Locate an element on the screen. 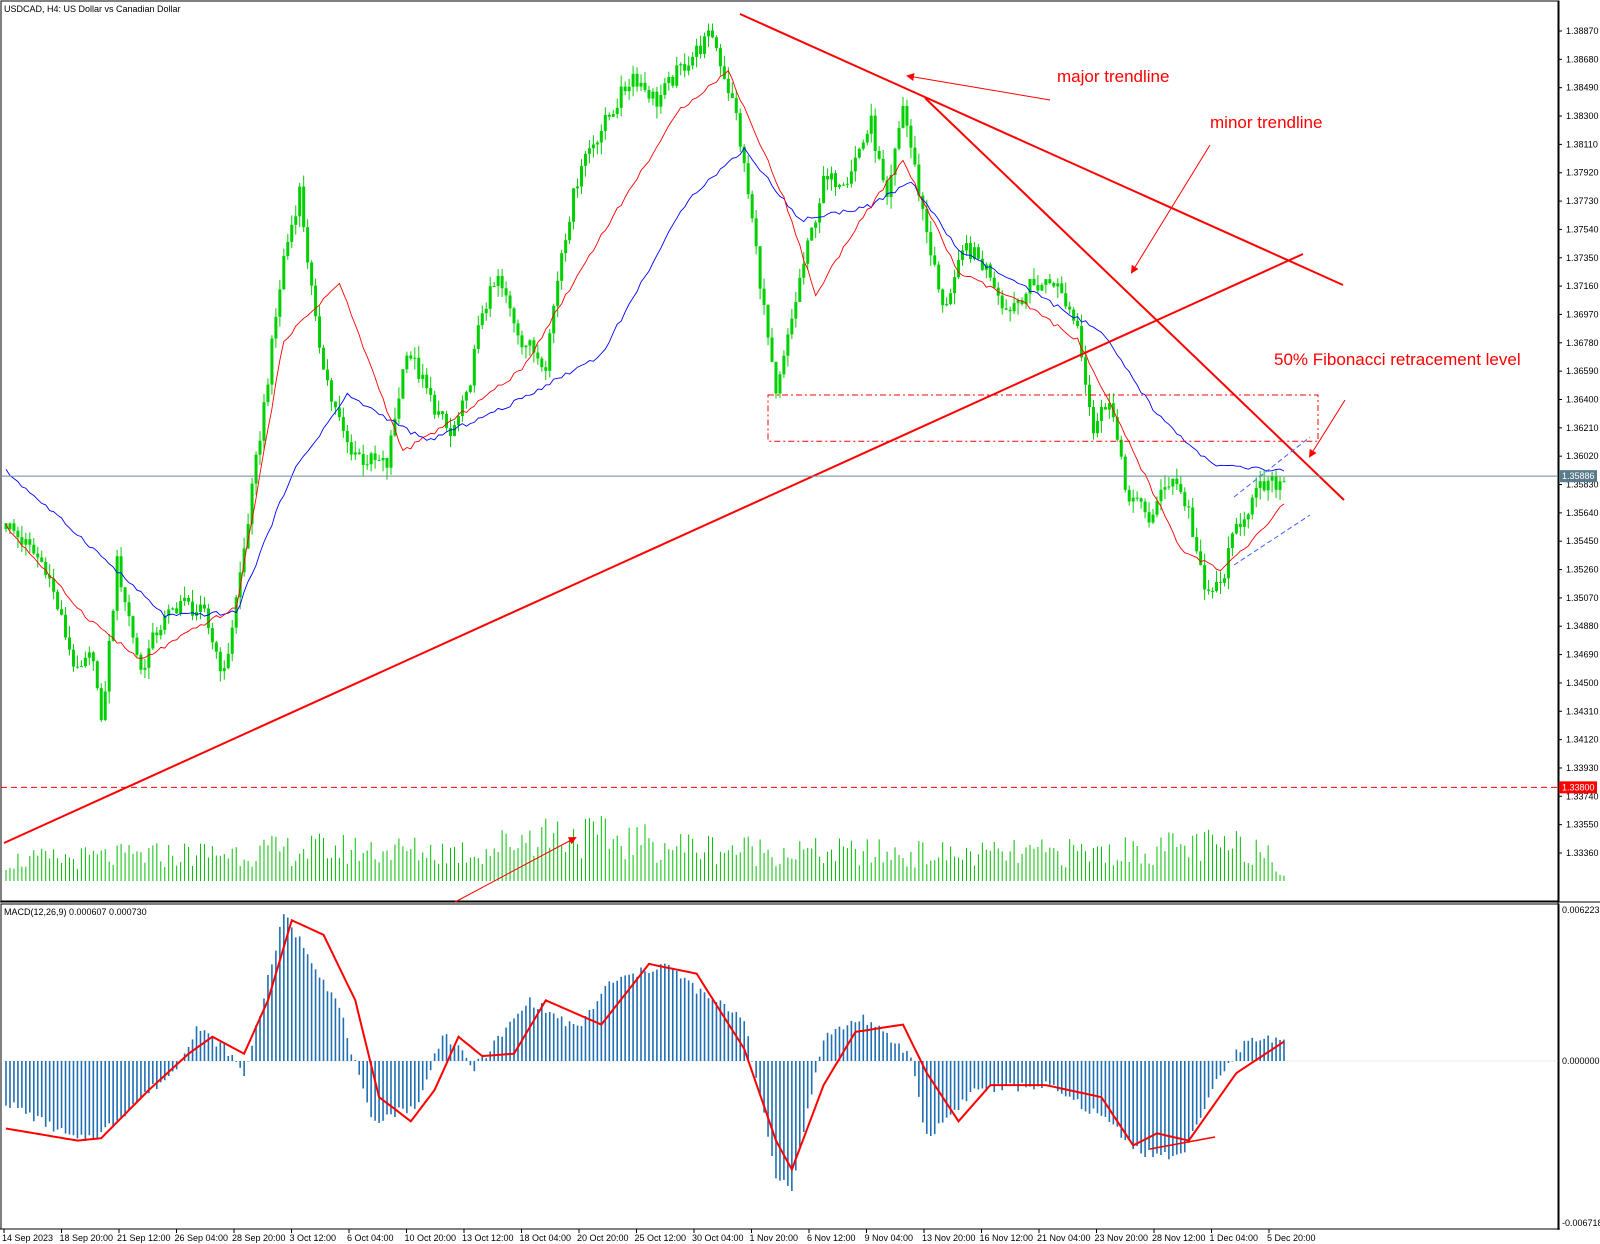 This screenshot has width=1600, height=1244. time-axis-label: 1 Dec 04:00 is located at coordinates (1234, 1238).